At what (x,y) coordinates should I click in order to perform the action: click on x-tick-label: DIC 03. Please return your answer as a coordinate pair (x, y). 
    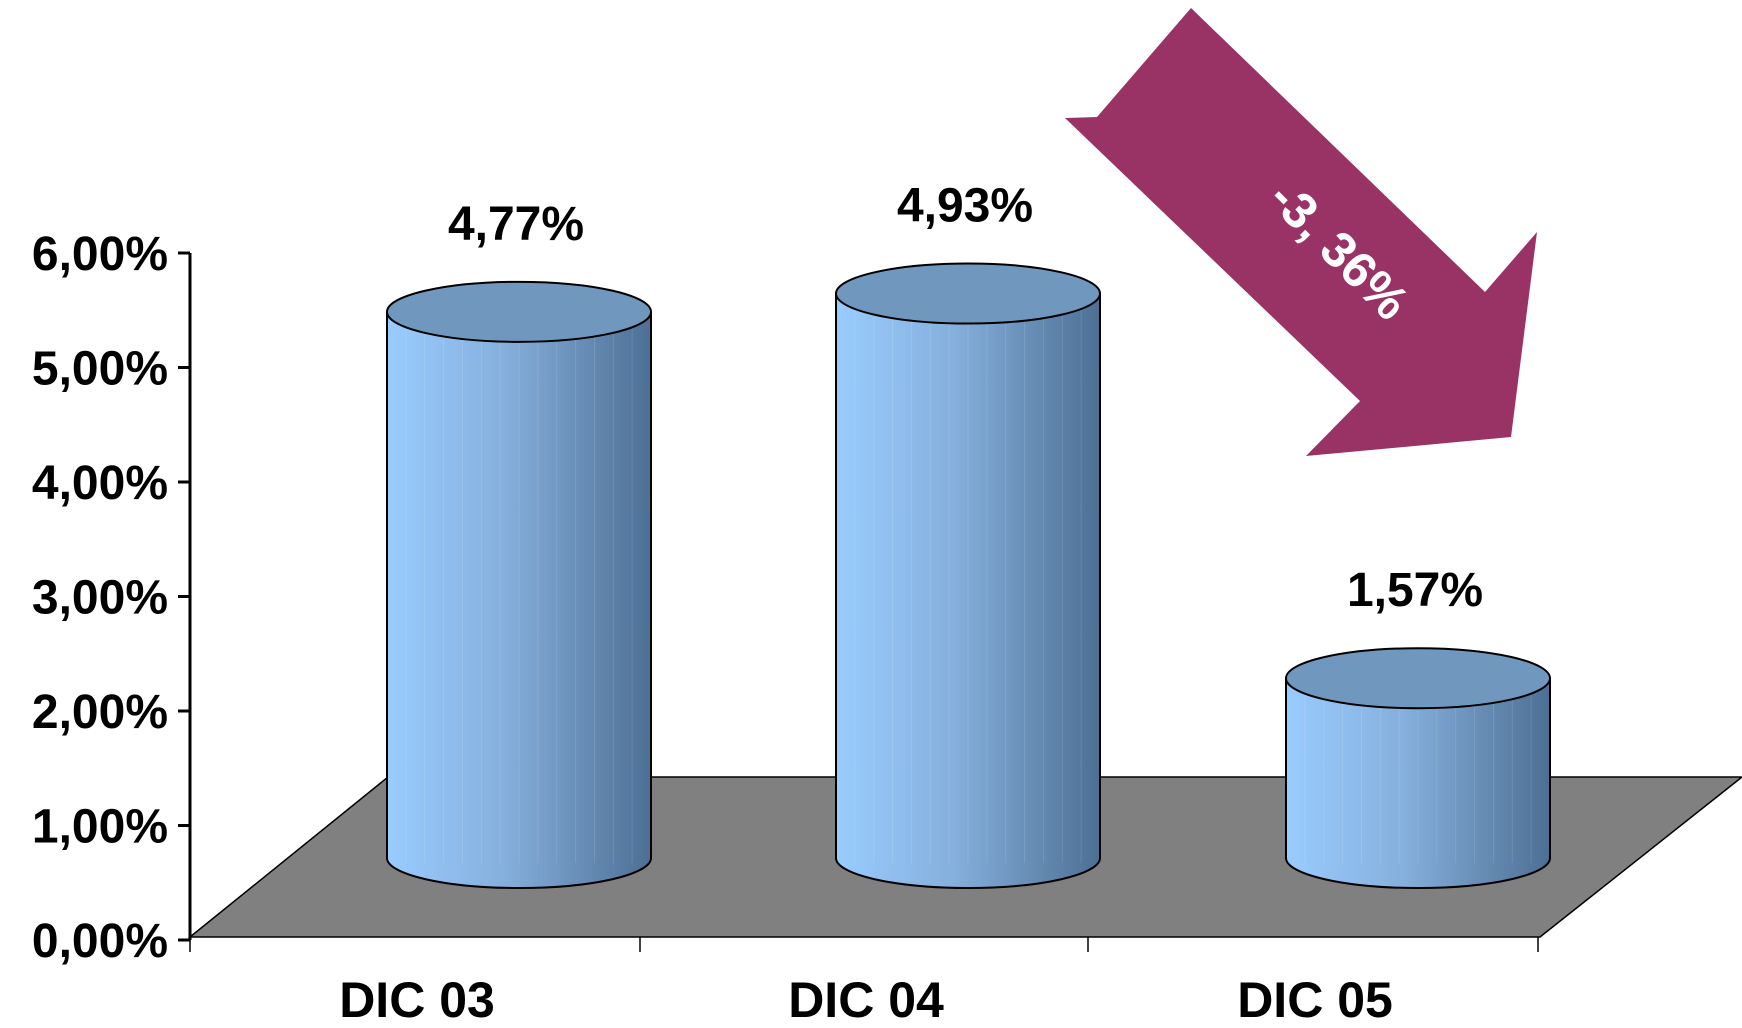
    Looking at the image, I should click on (417, 1000).